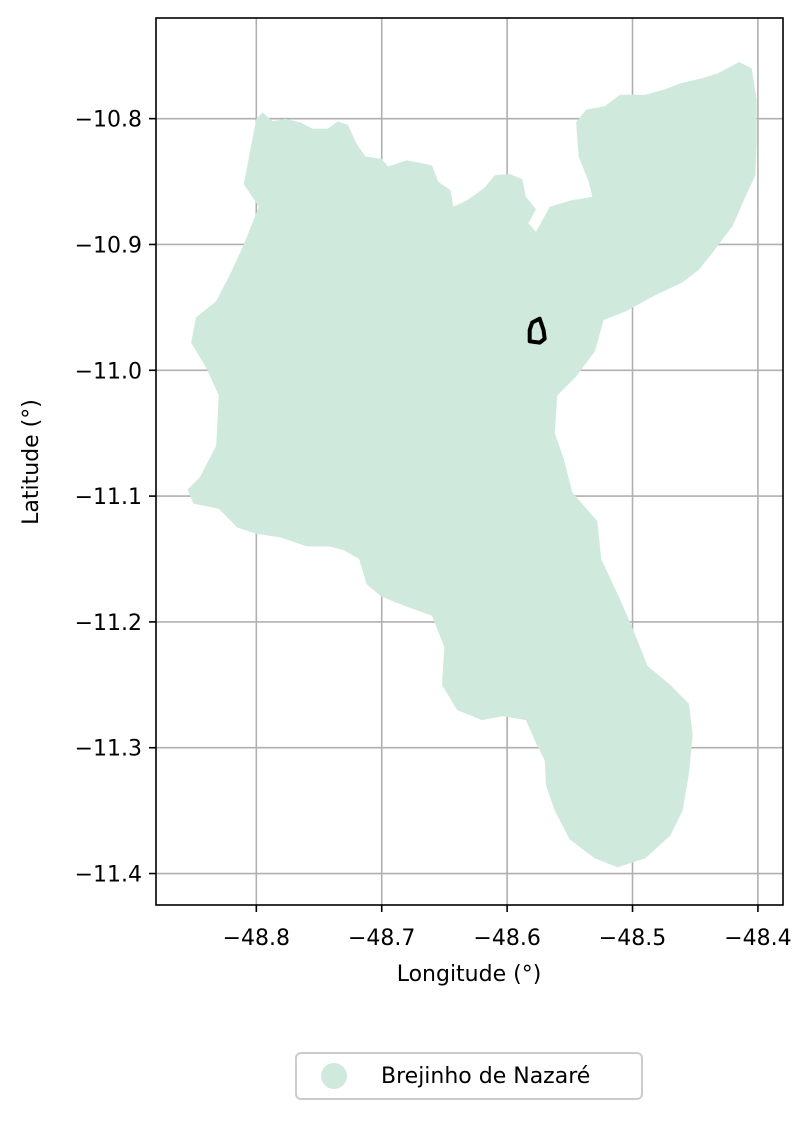  Describe the element at coordinates (757, 938) in the screenshot. I see `x-tick-label: −48.4` at that location.